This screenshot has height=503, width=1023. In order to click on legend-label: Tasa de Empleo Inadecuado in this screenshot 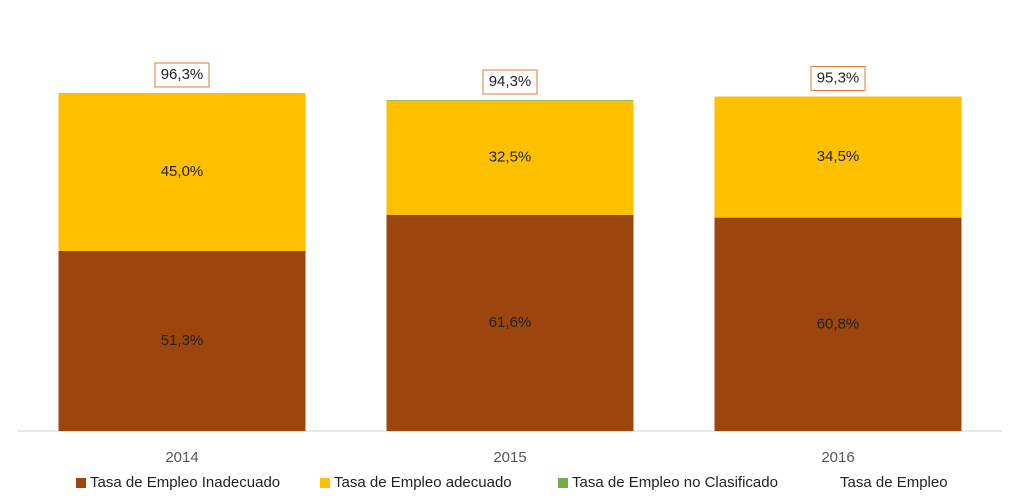, I will do `click(185, 482)`.